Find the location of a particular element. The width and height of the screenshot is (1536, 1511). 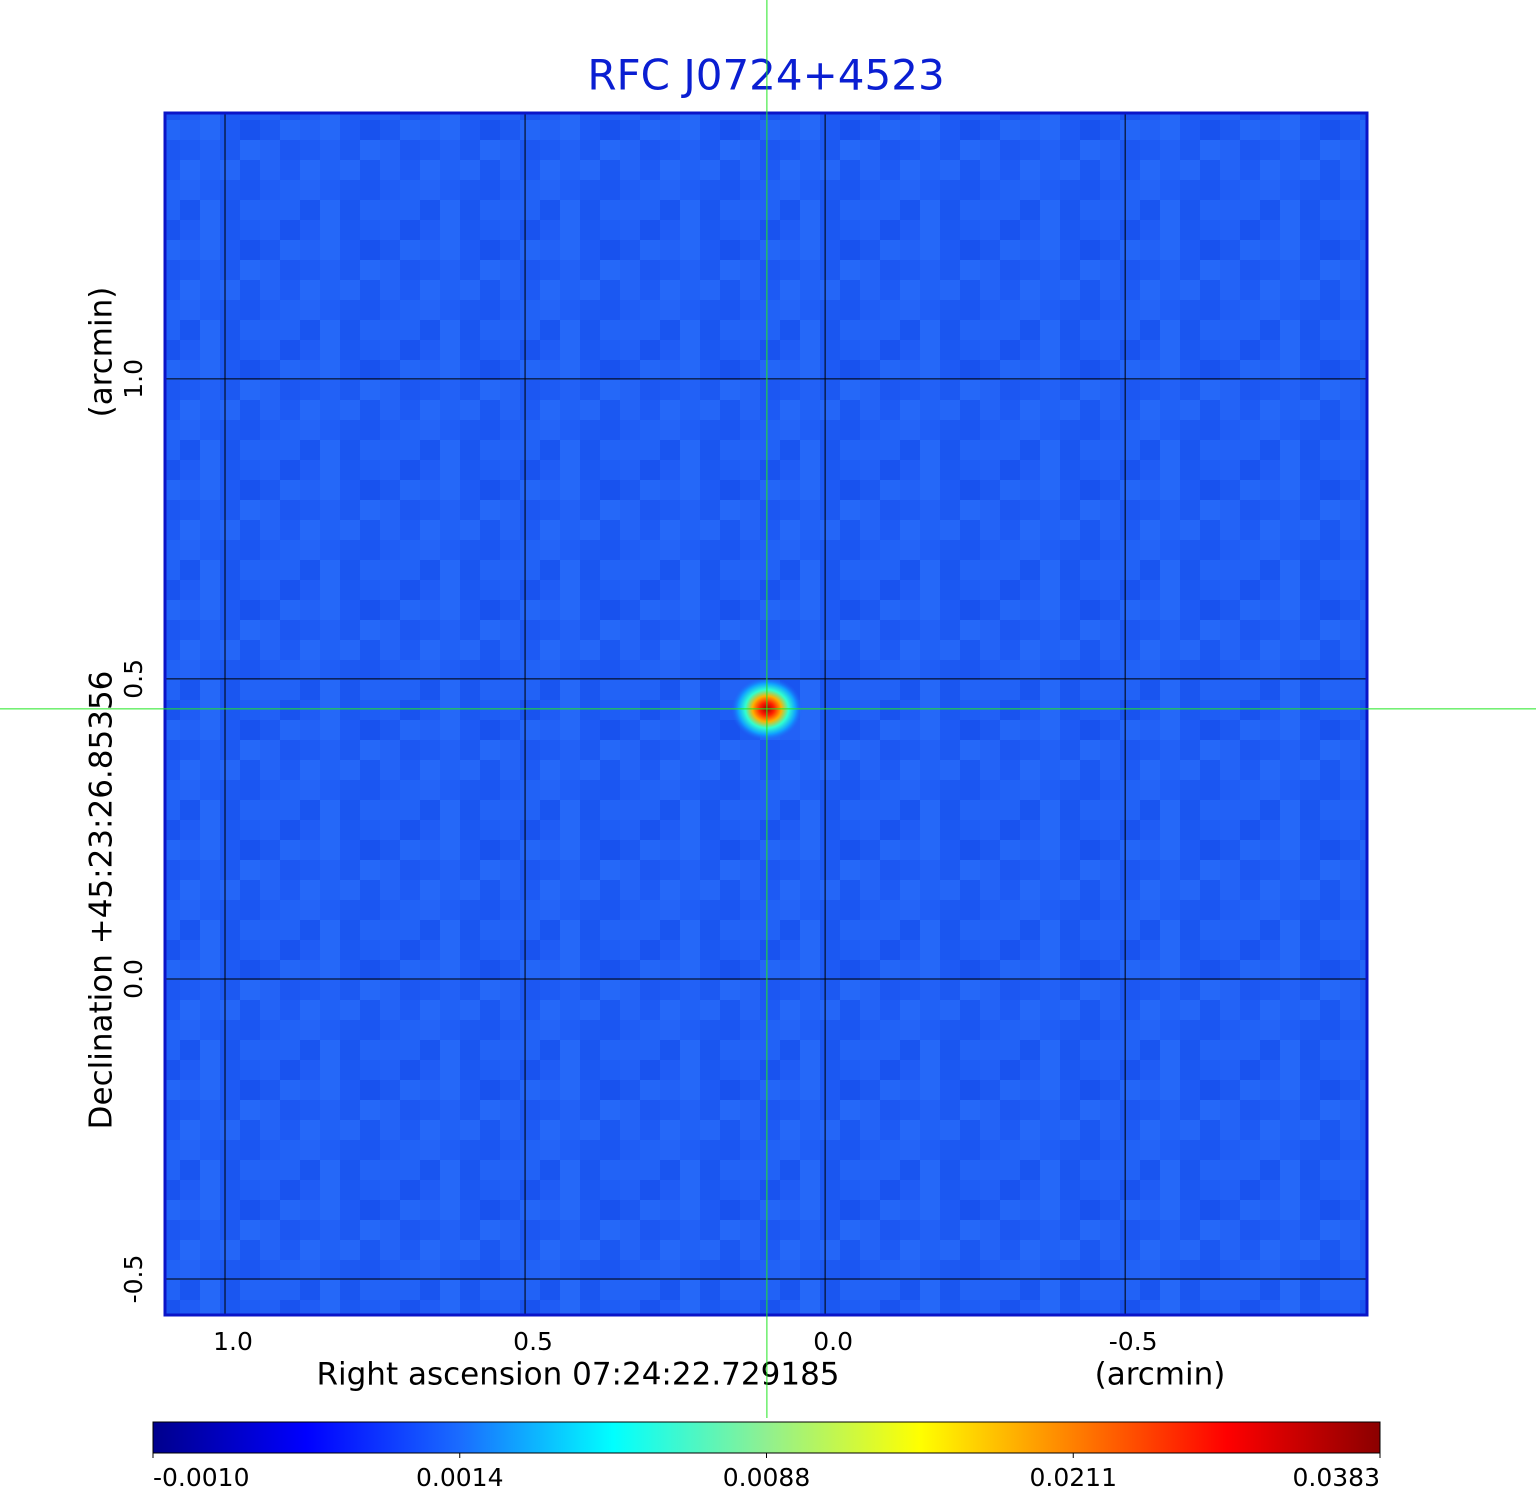

x-tick-label: -0.5 is located at coordinates (1133, 1341).